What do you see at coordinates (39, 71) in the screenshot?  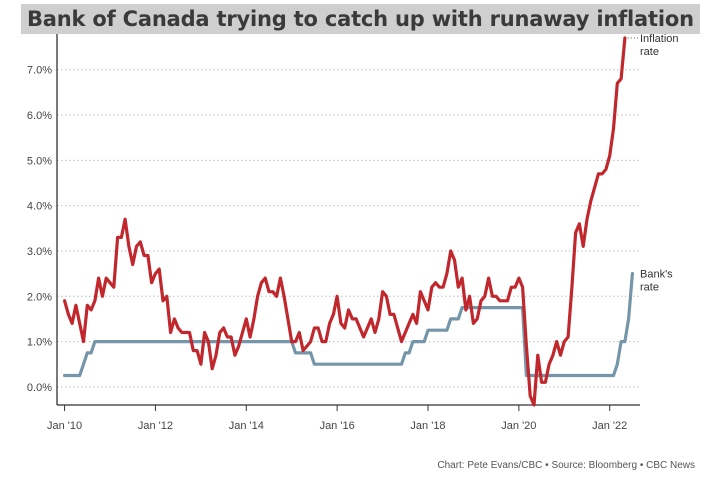 I see `y-tick-label: 7.0%` at bounding box center [39, 71].